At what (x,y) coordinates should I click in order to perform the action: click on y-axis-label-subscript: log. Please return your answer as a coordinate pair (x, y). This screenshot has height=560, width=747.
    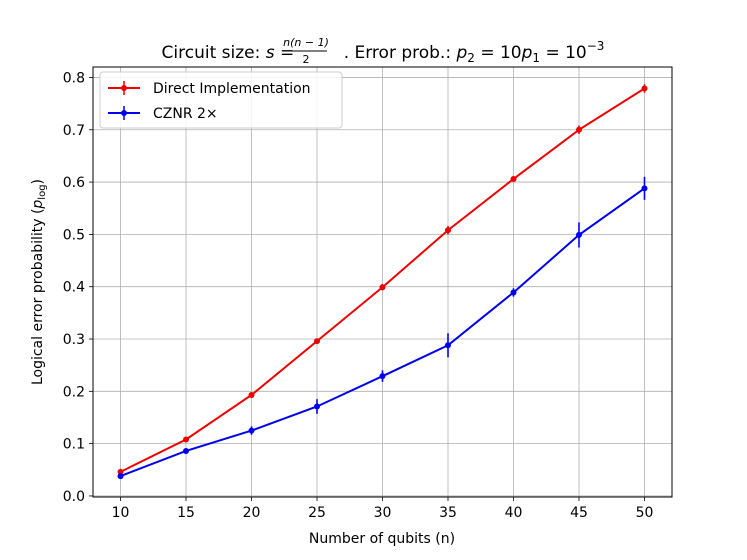
    Looking at the image, I should click on (42, 191).